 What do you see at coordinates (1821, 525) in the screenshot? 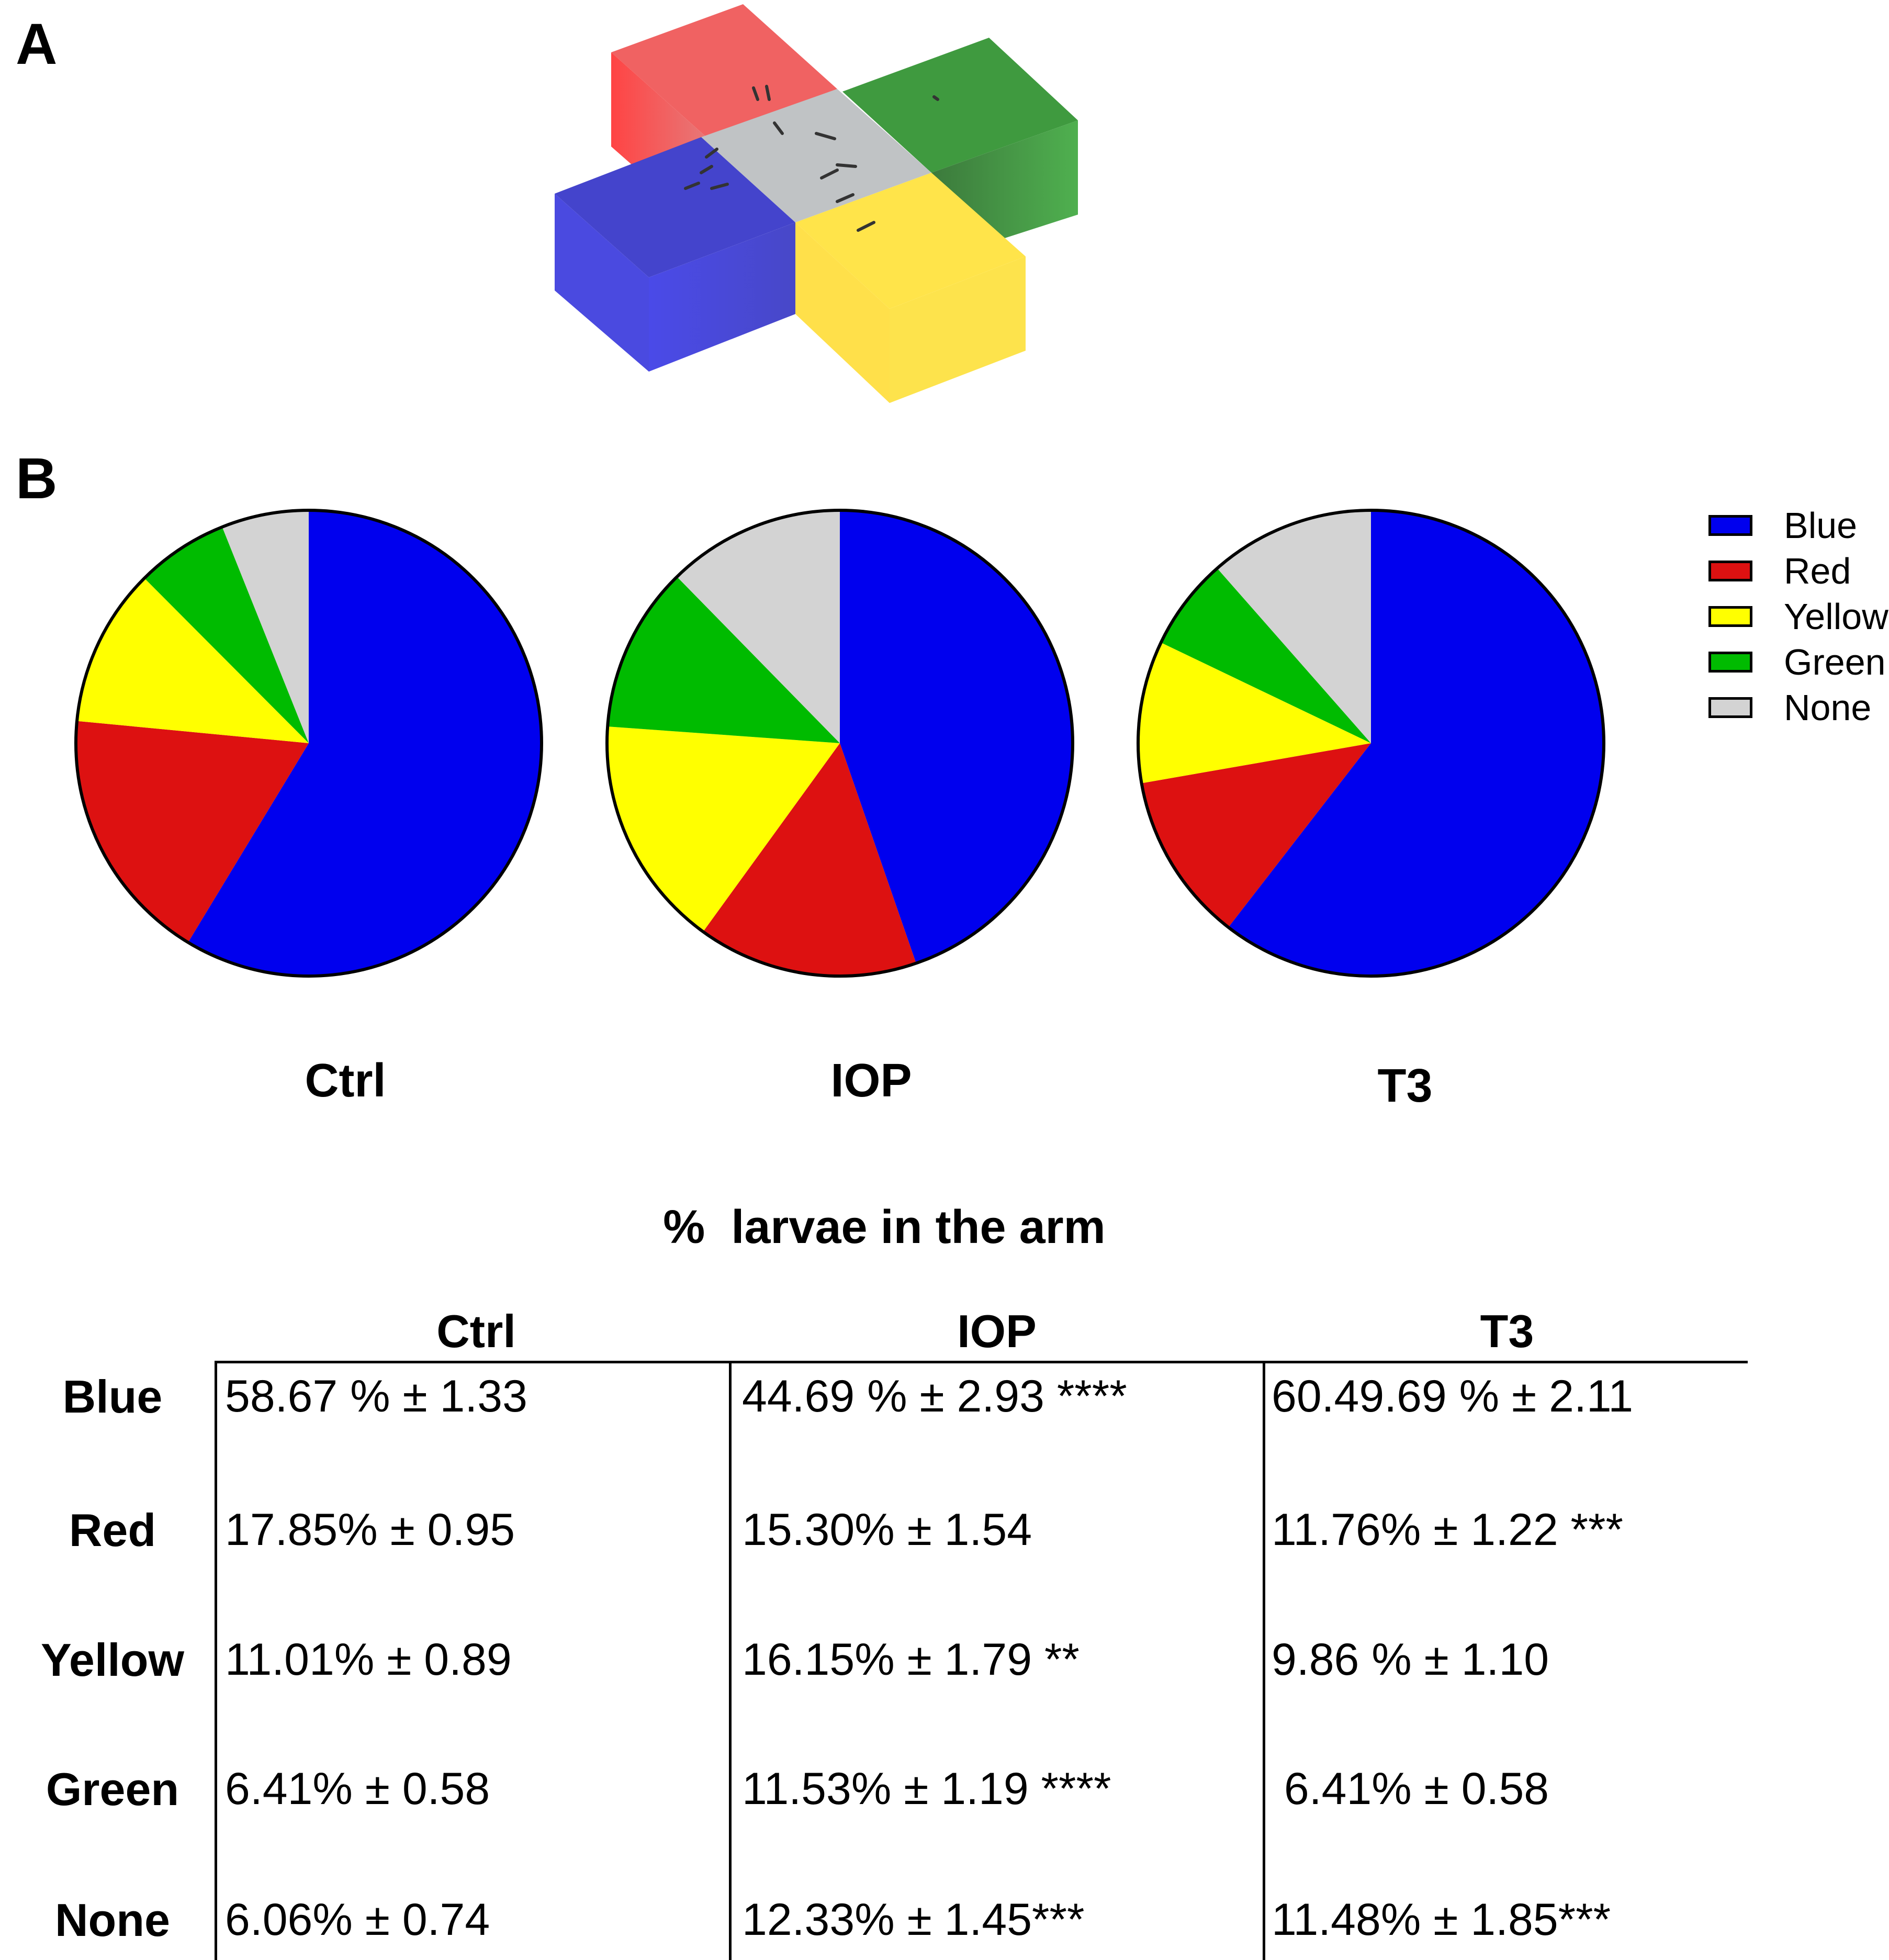
I see `legend-label-blue: Blue` at bounding box center [1821, 525].